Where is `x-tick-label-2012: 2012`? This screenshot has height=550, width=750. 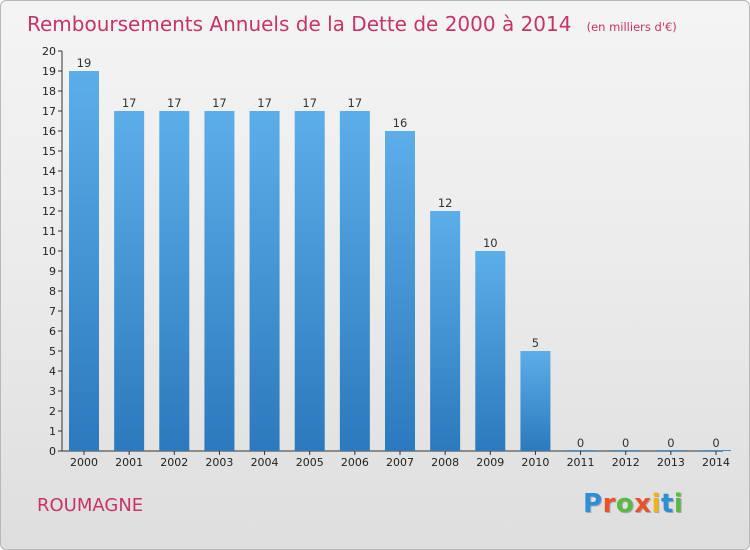
x-tick-label-2012: 2012 is located at coordinates (626, 462).